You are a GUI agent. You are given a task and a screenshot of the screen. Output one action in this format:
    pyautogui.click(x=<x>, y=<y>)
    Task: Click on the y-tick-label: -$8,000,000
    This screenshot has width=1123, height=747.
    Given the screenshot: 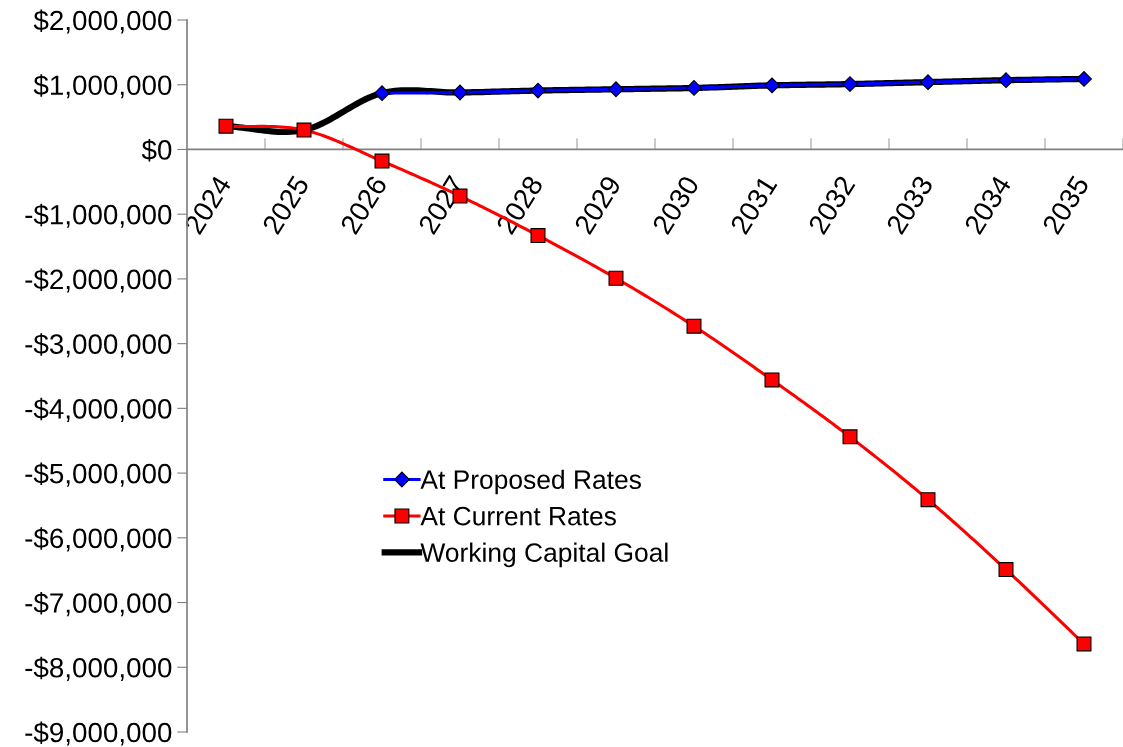 What is the action you would take?
    pyautogui.click(x=98, y=668)
    